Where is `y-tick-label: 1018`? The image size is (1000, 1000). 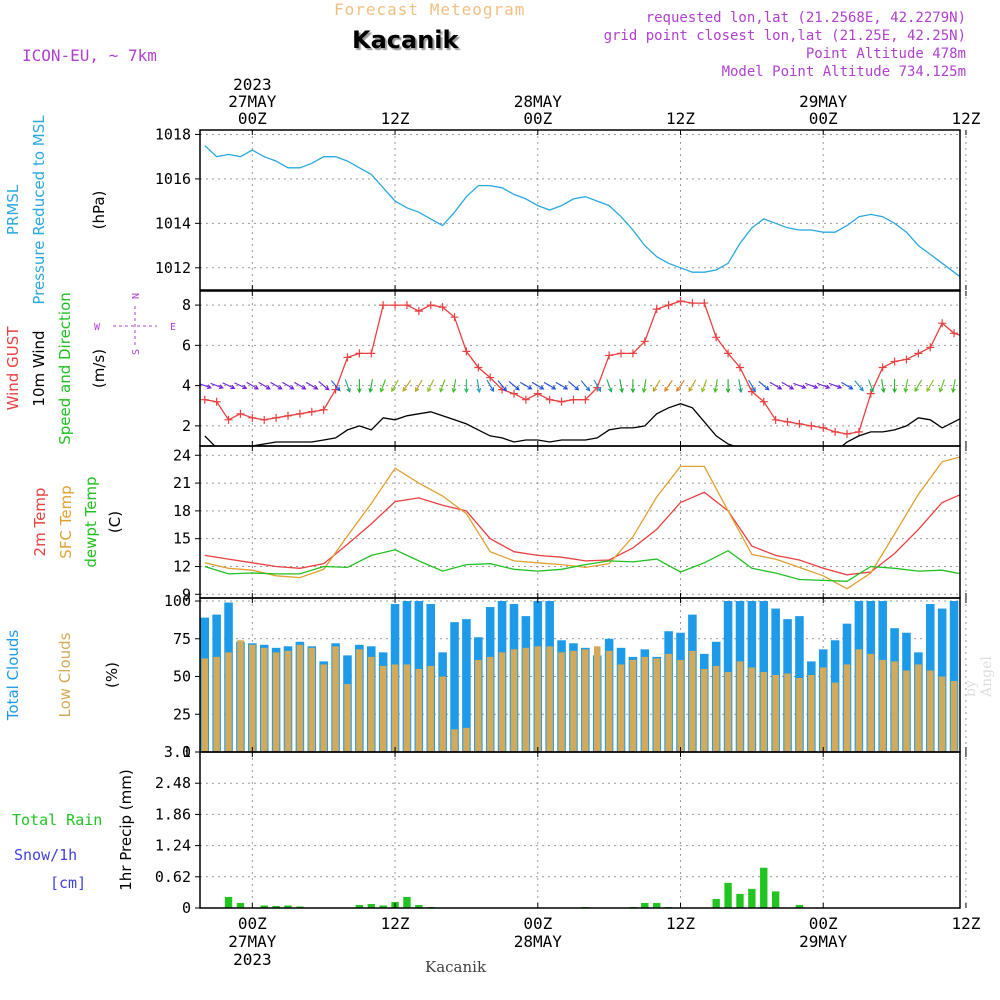
y-tick-label: 1018 is located at coordinates (173, 134).